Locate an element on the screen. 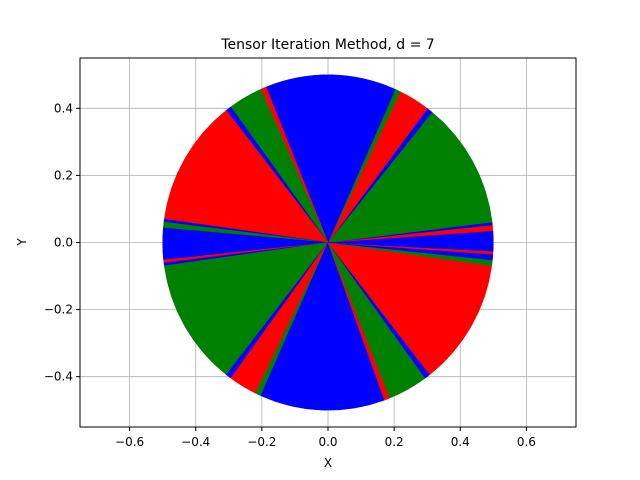  y-tick-label: −0.2 is located at coordinates (58, 310).